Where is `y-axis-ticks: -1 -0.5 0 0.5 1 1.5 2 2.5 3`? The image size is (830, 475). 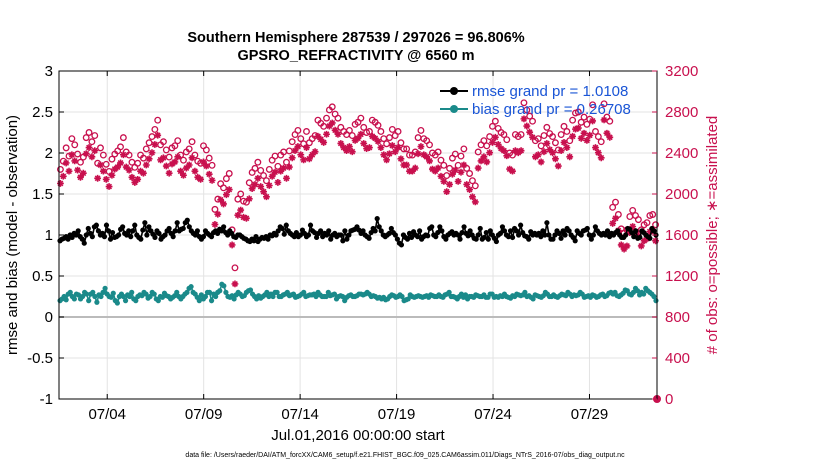 y-axis-ticks: -1 -0.5 0 0.5 1 1.5 2 2.5 3 is located at coordinates (45, 235).